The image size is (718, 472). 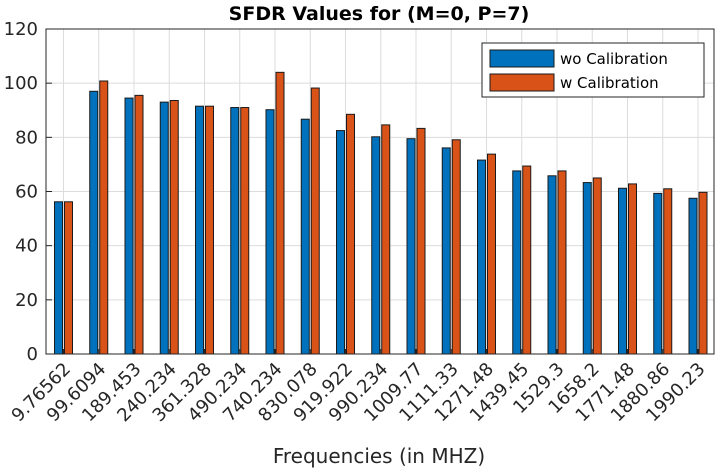 What do you see at coordinates (522, 58) in the screenshot?
I see `legend-swatch-wo-calibration` at bounding box center [522, 58].